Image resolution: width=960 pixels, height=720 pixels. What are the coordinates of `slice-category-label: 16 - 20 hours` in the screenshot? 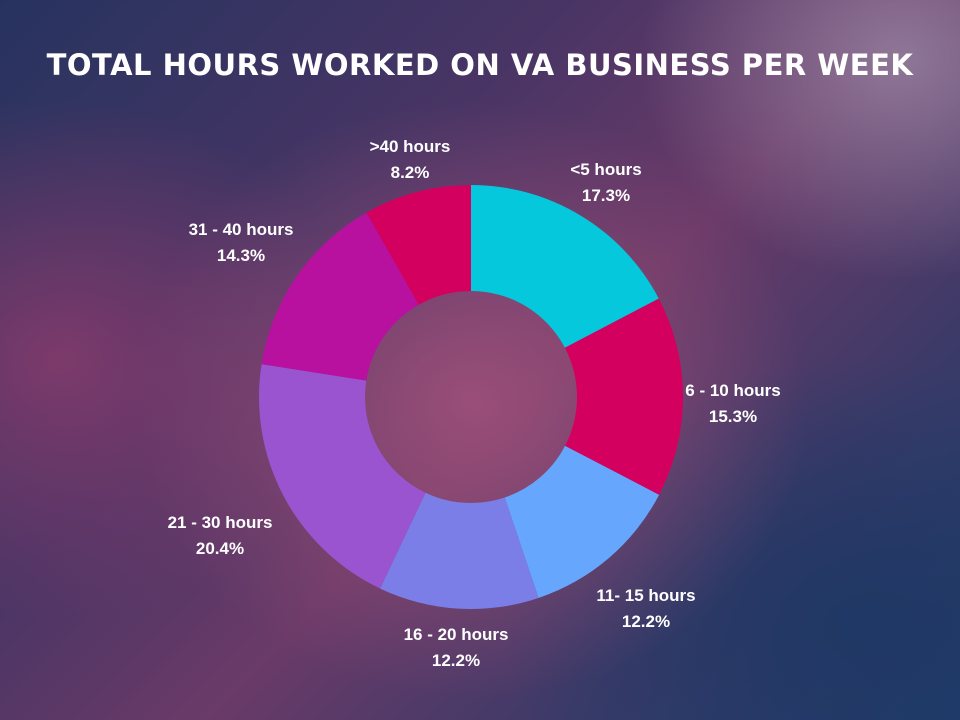 It's located at (456, 634).